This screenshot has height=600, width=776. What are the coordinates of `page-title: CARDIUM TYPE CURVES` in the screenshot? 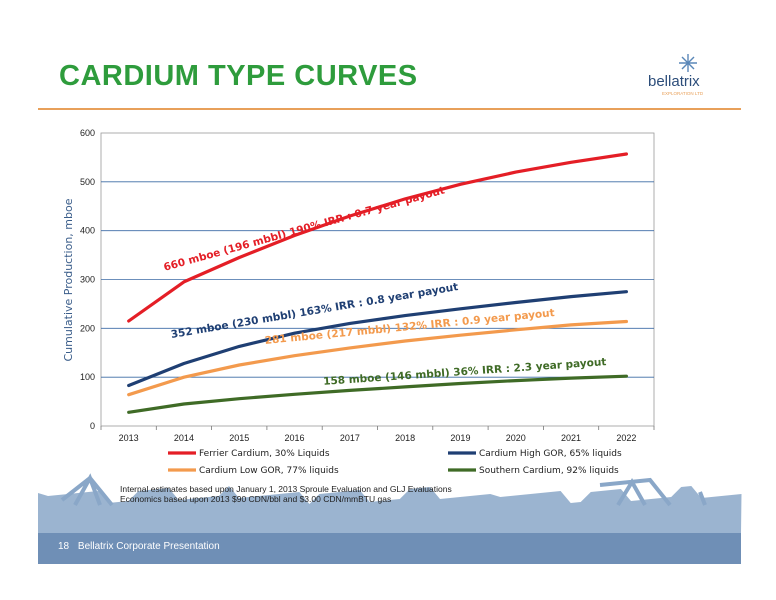 It's located at (238, 76).